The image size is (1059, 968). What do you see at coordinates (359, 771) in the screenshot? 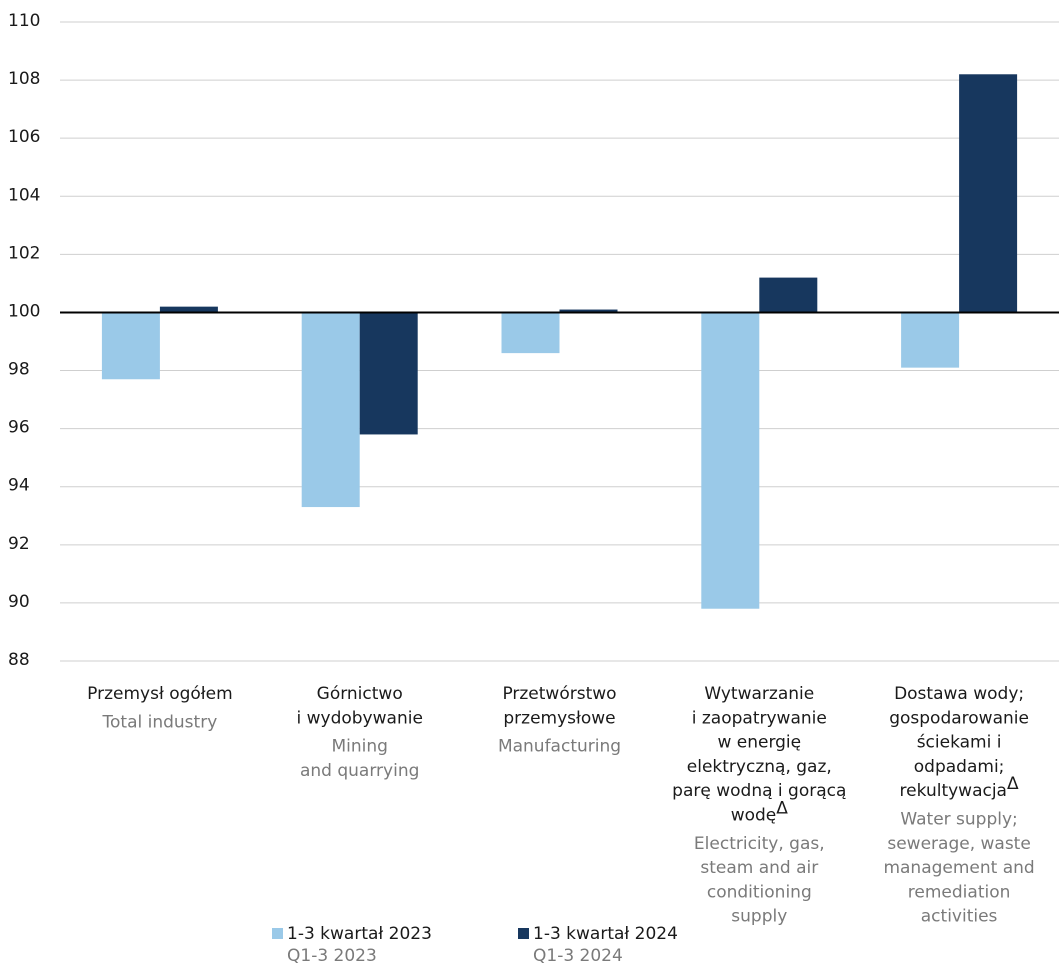
I see `x-tick-label-en: and quarrying` at bounding box center [359, 771].